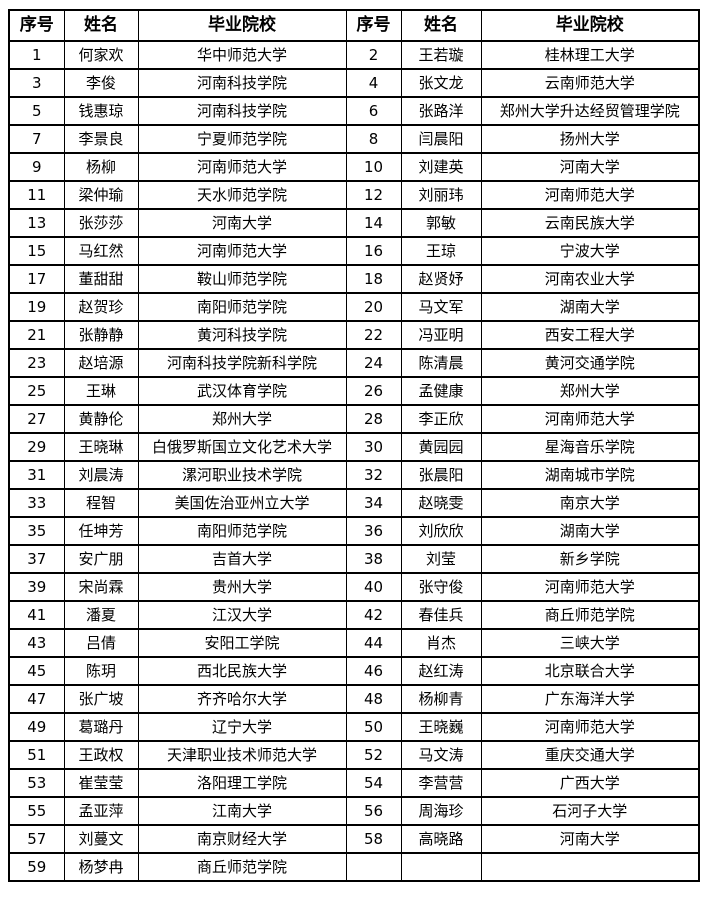 This screenshot has width=706, height=898. Describe the element at coordinates (242, 195) in the screenshot. I see `school-cell-left: 天水师范学院` at that location.